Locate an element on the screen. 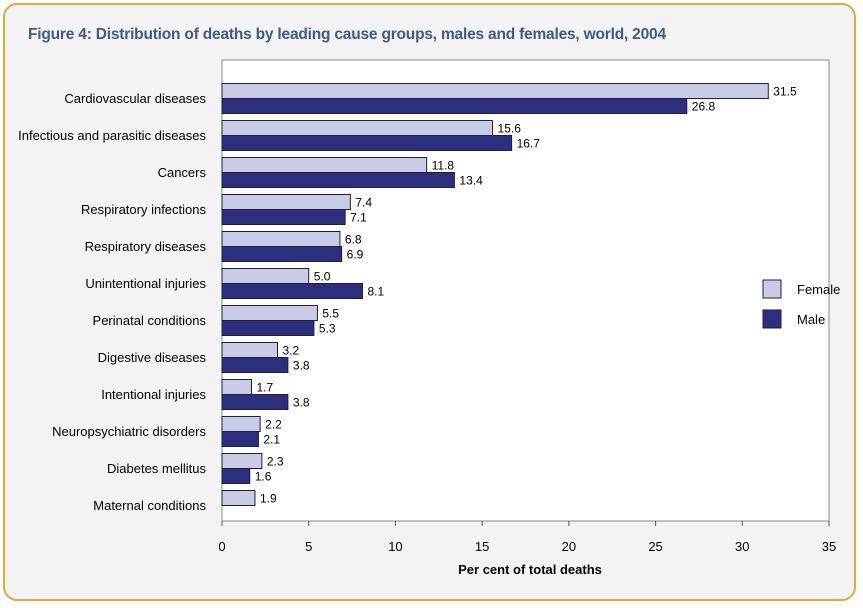  category-label: Intentional injuries is located at coordinates (153, 394).